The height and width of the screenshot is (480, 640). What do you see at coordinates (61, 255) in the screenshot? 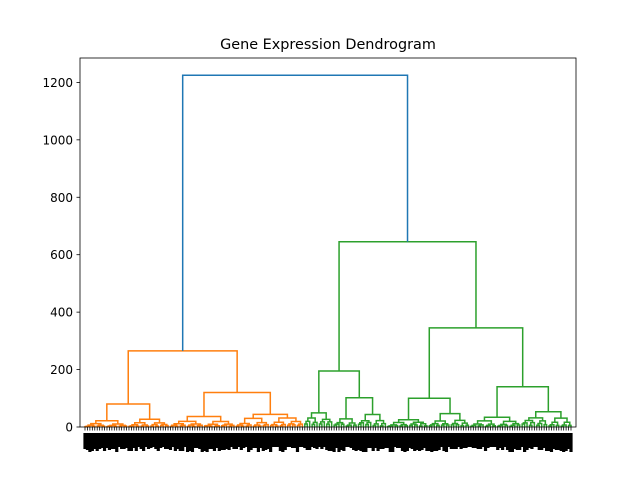
I see `y-tick-label: 600` at bounding box center [61, 255].